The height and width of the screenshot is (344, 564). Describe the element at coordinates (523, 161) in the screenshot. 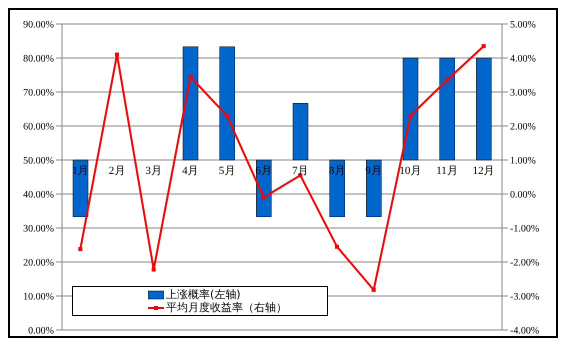

I see `y2-tick-label: 1.00%` at that location.